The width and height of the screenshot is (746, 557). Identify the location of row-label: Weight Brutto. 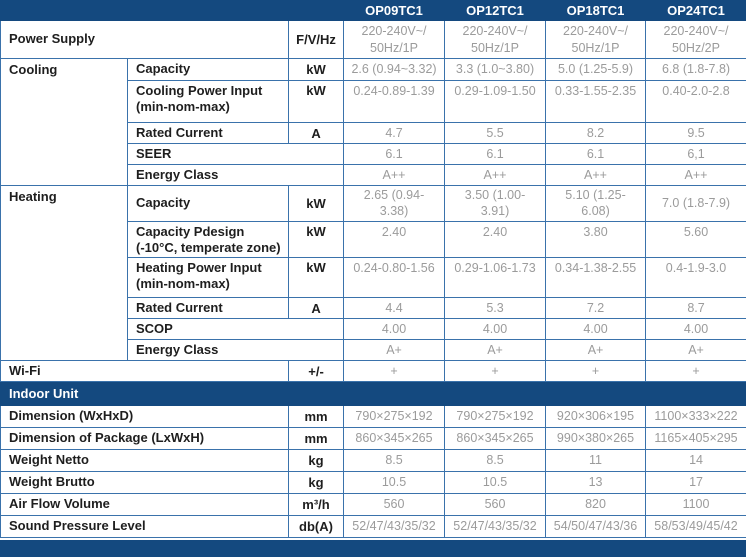
(145, 483).